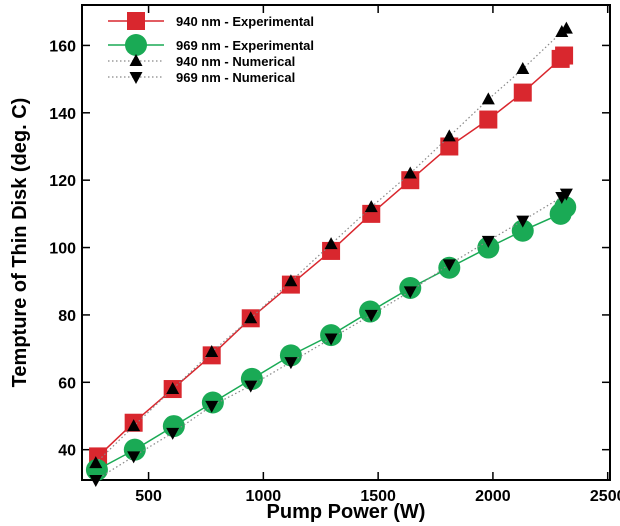  Describe the element at coordinates (346, 512) in the screenshot. I see `x-axis-title: Pump Power (W)` at that location.